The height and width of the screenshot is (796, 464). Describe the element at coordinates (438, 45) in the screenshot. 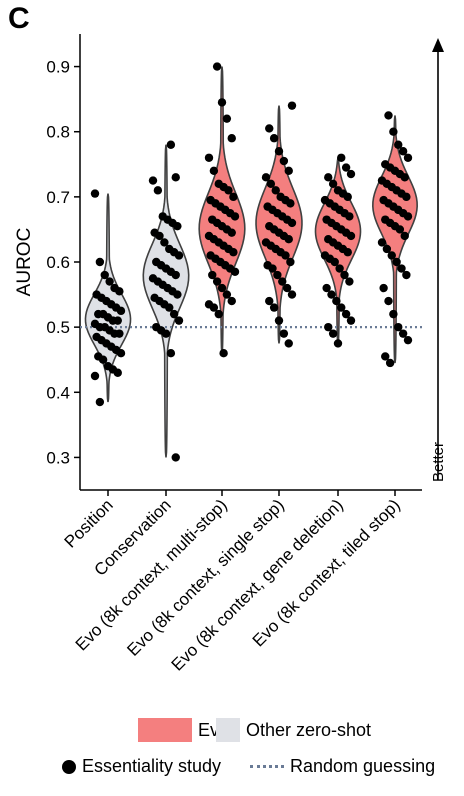

I see `better-arrowhead-icon` at that location.